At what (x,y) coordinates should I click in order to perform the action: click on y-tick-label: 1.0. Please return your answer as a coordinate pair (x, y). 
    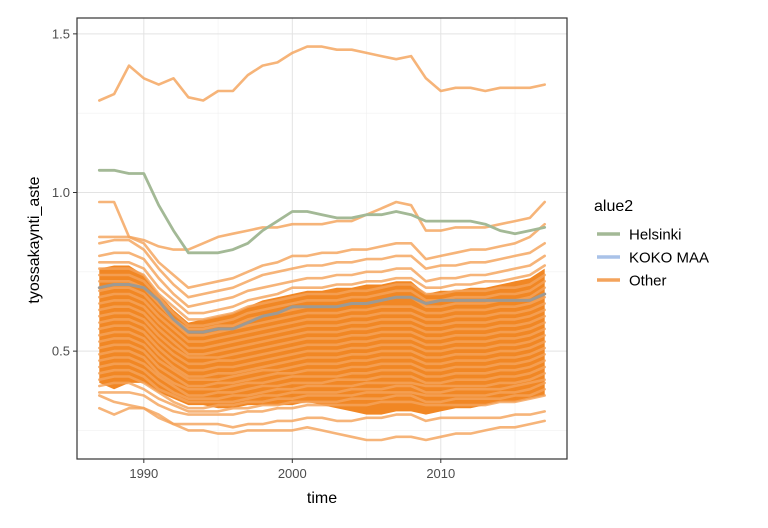
    Looking at the image, I should click on (61, 192).